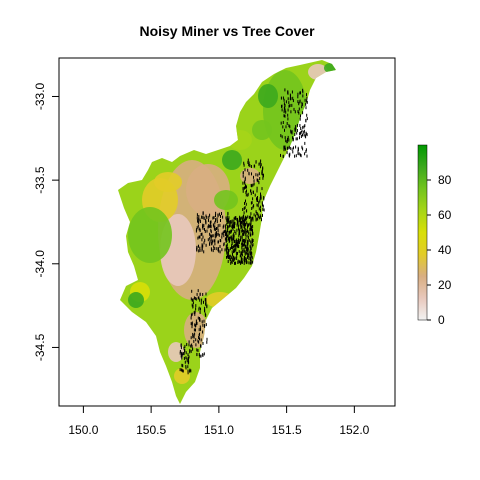 The image size is (480, 480). Describe the element at coordinates (168, 182) in the screenshot. I see `tree-cover-patch` at that location.